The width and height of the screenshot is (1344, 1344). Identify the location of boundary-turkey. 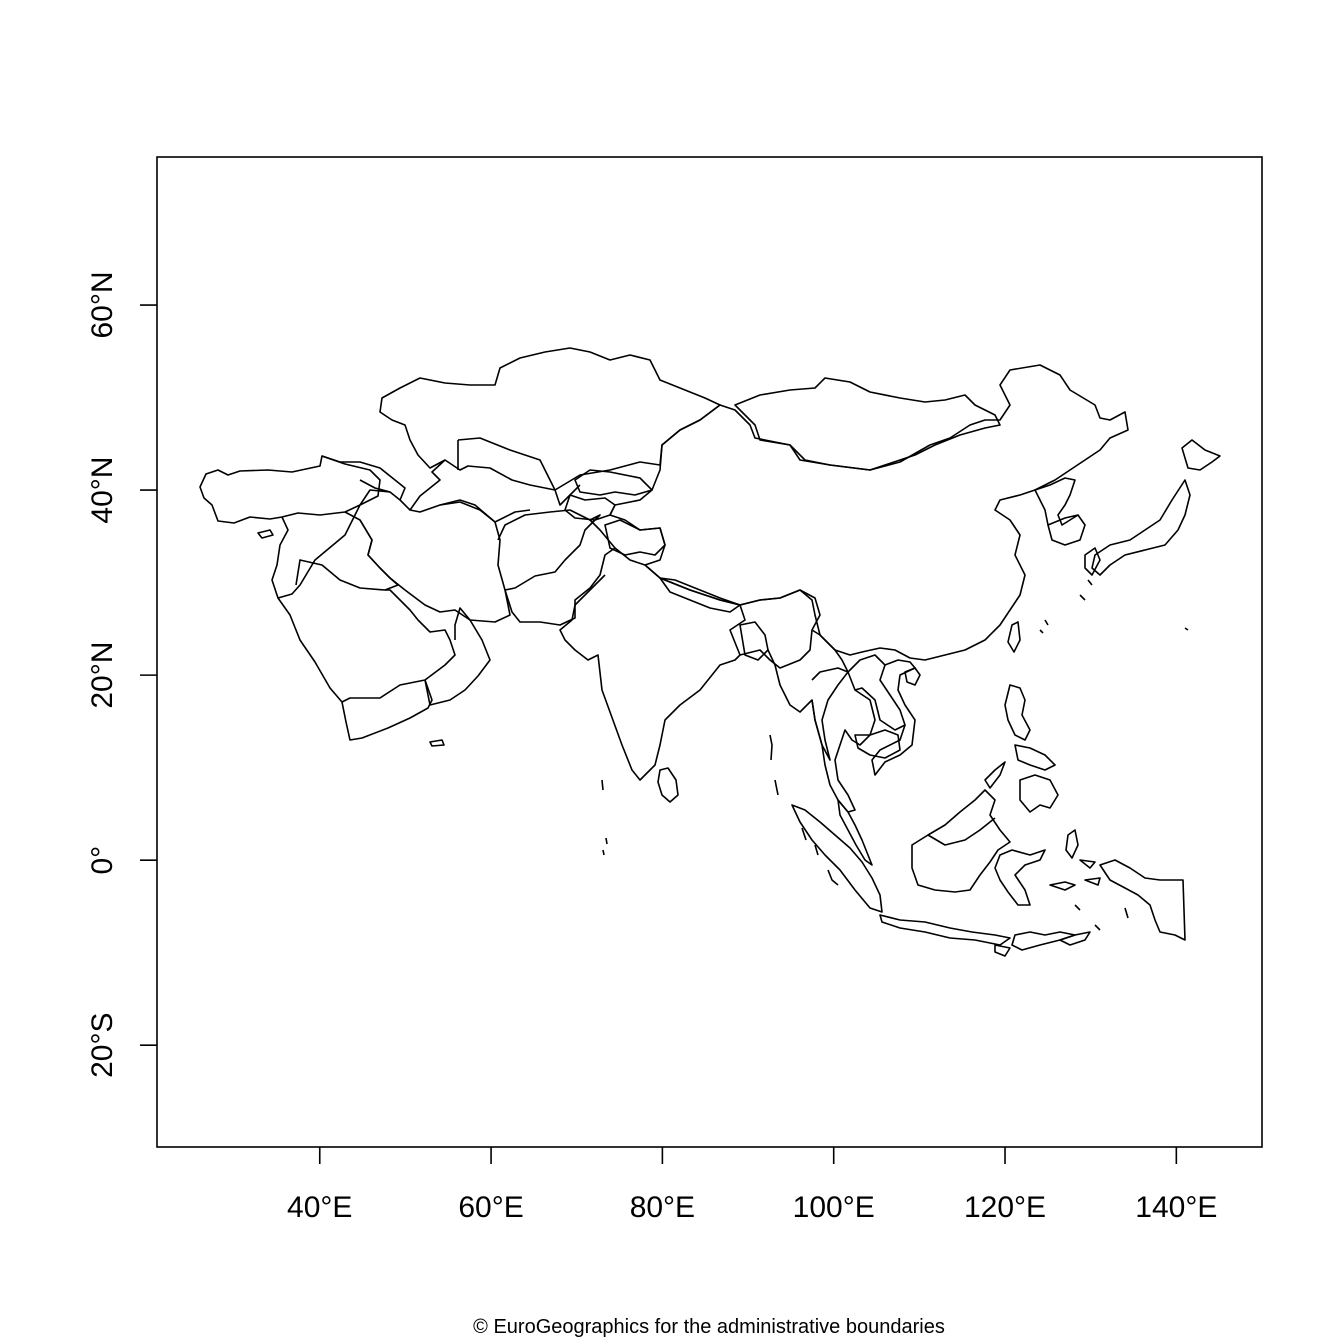
(290, 489).